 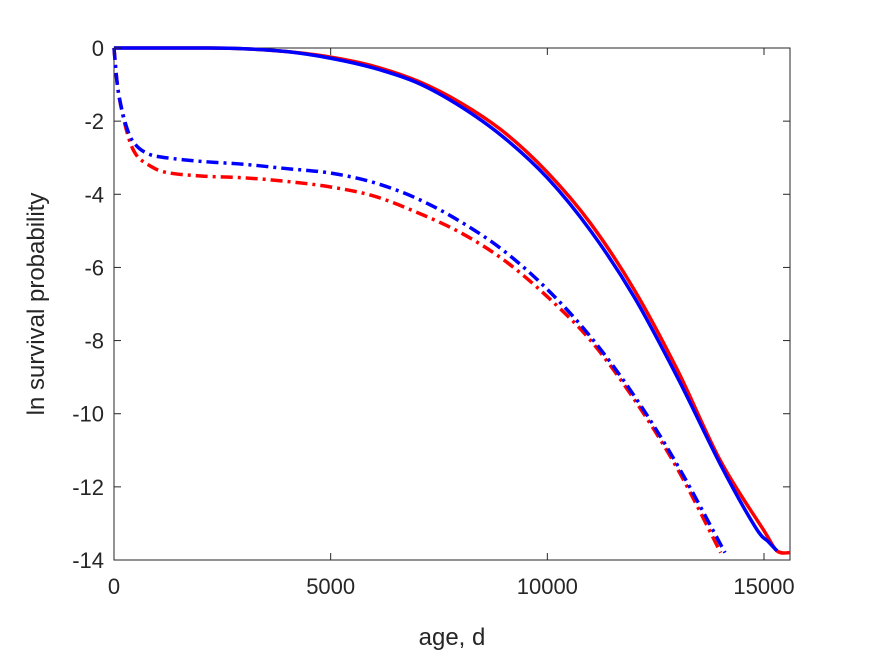 I want to click on y-tick-label: -6, so click(x=94, y=267).